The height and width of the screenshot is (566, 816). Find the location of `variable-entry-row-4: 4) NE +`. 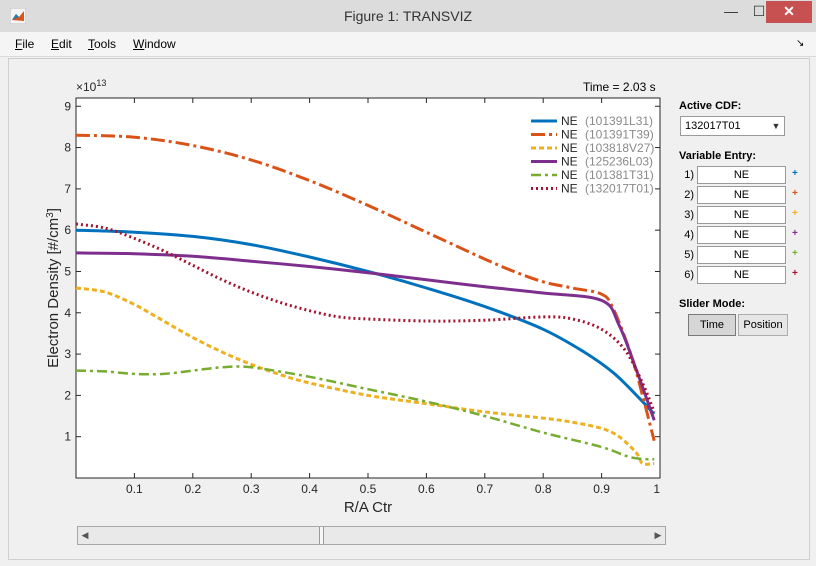

variable-entry-row-4: 4) NE + is located at coordinates (739, 235).